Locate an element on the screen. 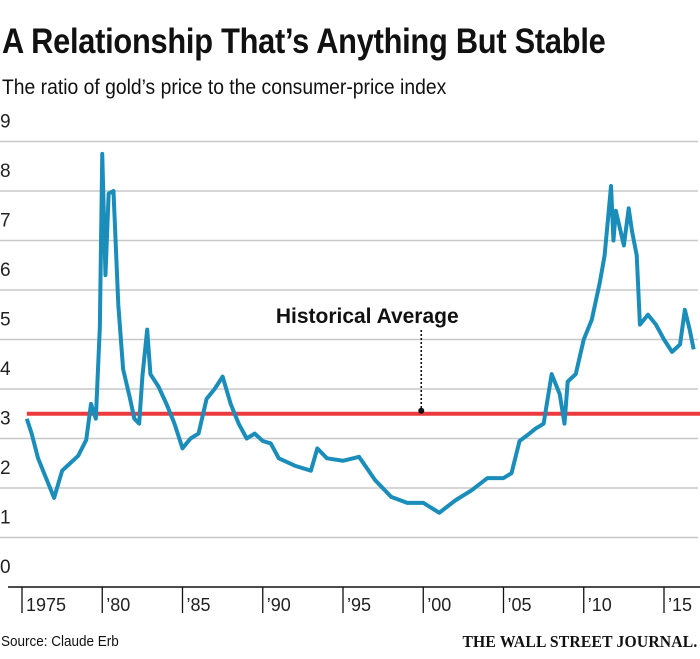  y-axis-ticks: 0 1 2 3 4 5 6 7 8 9 is located at coordinates (5, 345).